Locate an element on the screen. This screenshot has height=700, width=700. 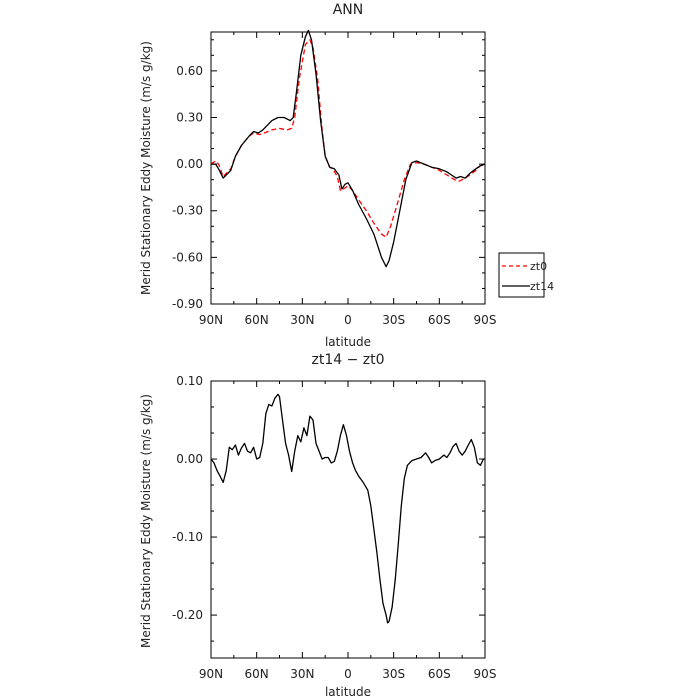
legend-label-zt0: zt0 is located at coordinates (538, 266).